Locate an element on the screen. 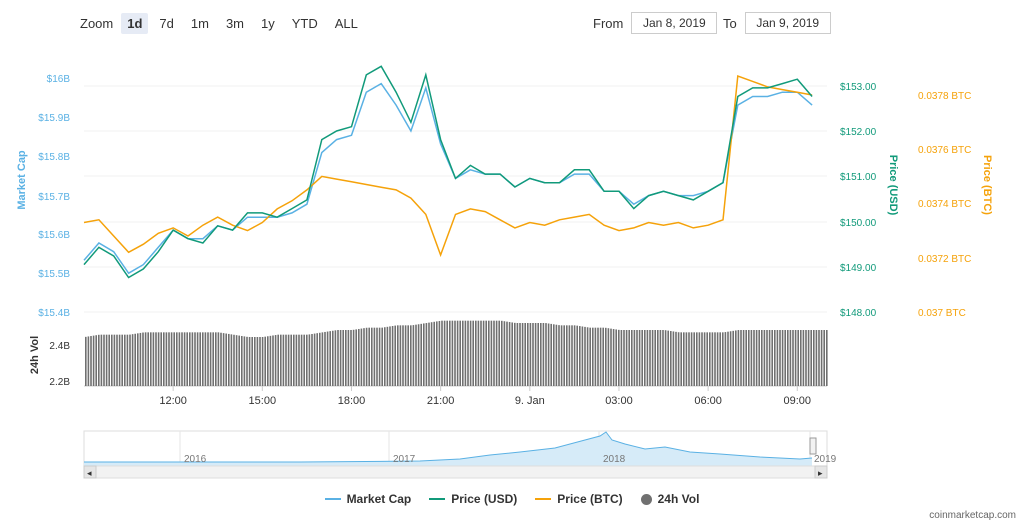  navigator: 2016 2017 2018 2019 ◂ ▸ is located at coordinates (460, 454).